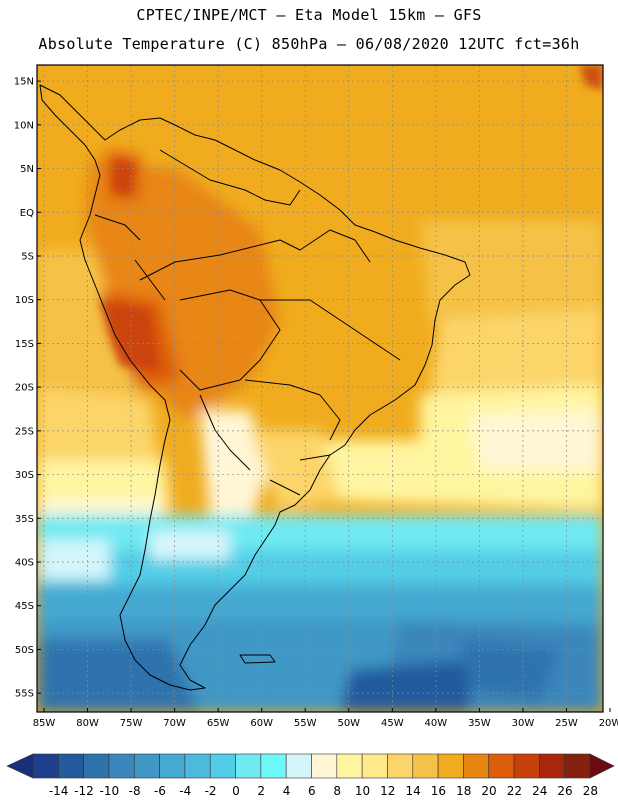  I want to click on colorbar-label: 12, so click(387, 791).